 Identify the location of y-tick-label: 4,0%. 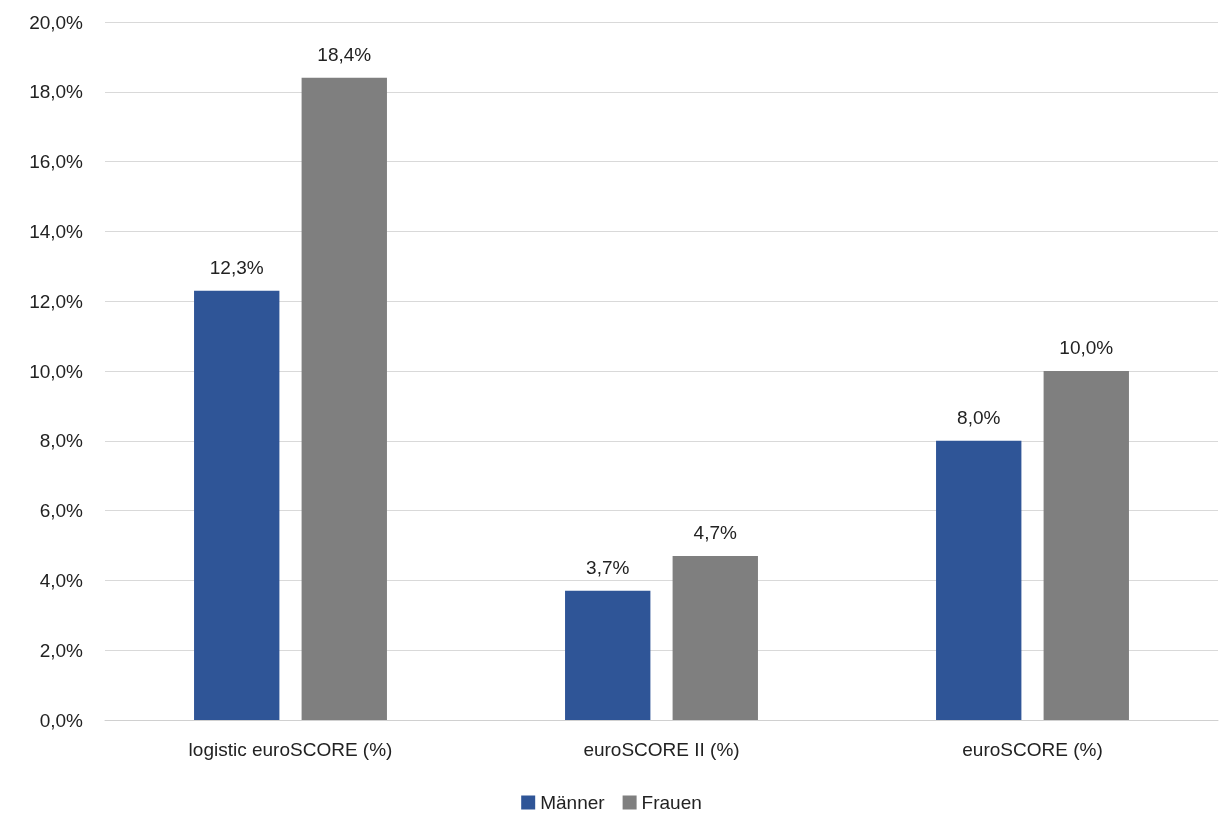
(61, 580).